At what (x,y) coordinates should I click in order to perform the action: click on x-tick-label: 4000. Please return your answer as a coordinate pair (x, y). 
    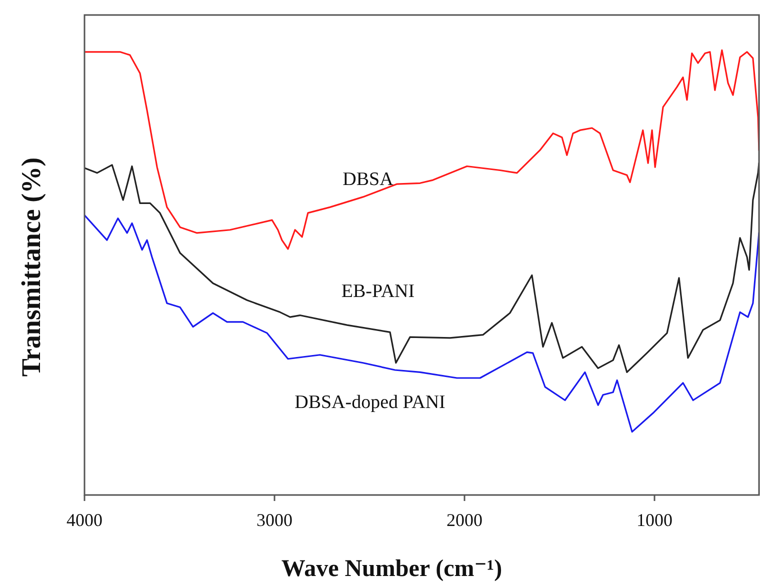
    Looking at the image, I should click on (84, 520).